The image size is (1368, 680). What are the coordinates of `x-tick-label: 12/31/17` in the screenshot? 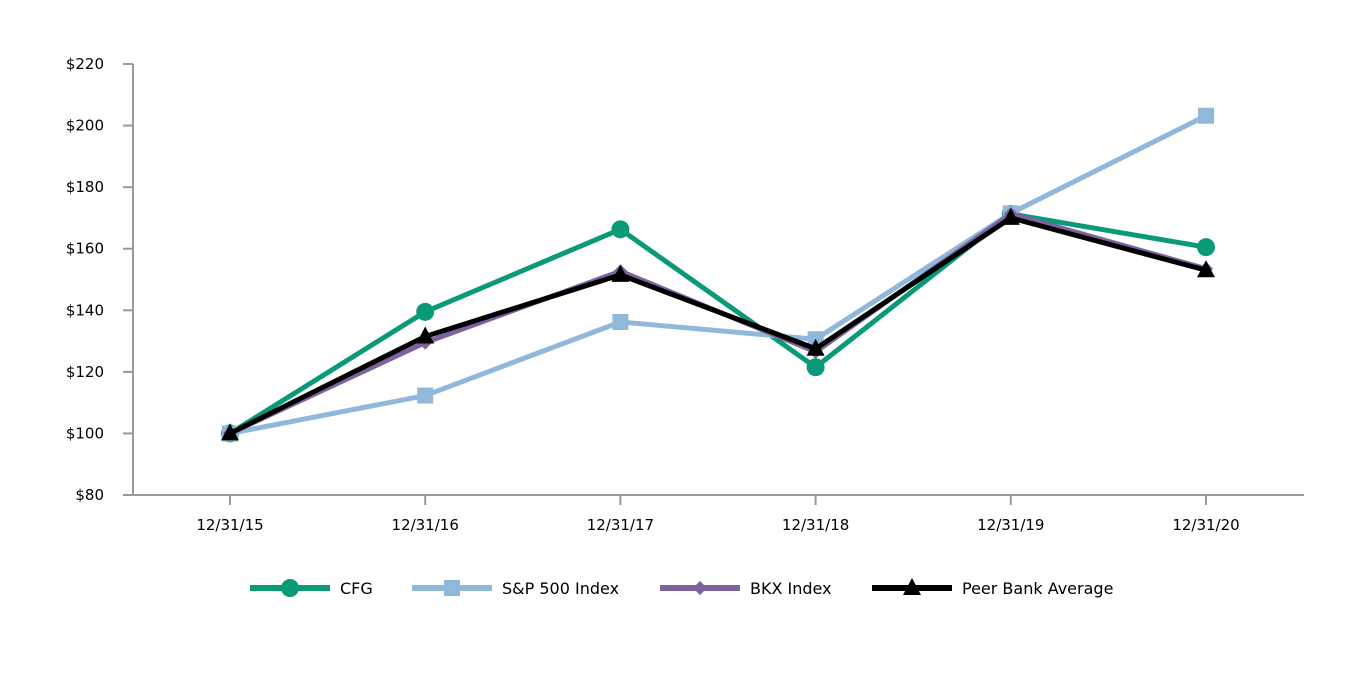 It's located at (620, 525).